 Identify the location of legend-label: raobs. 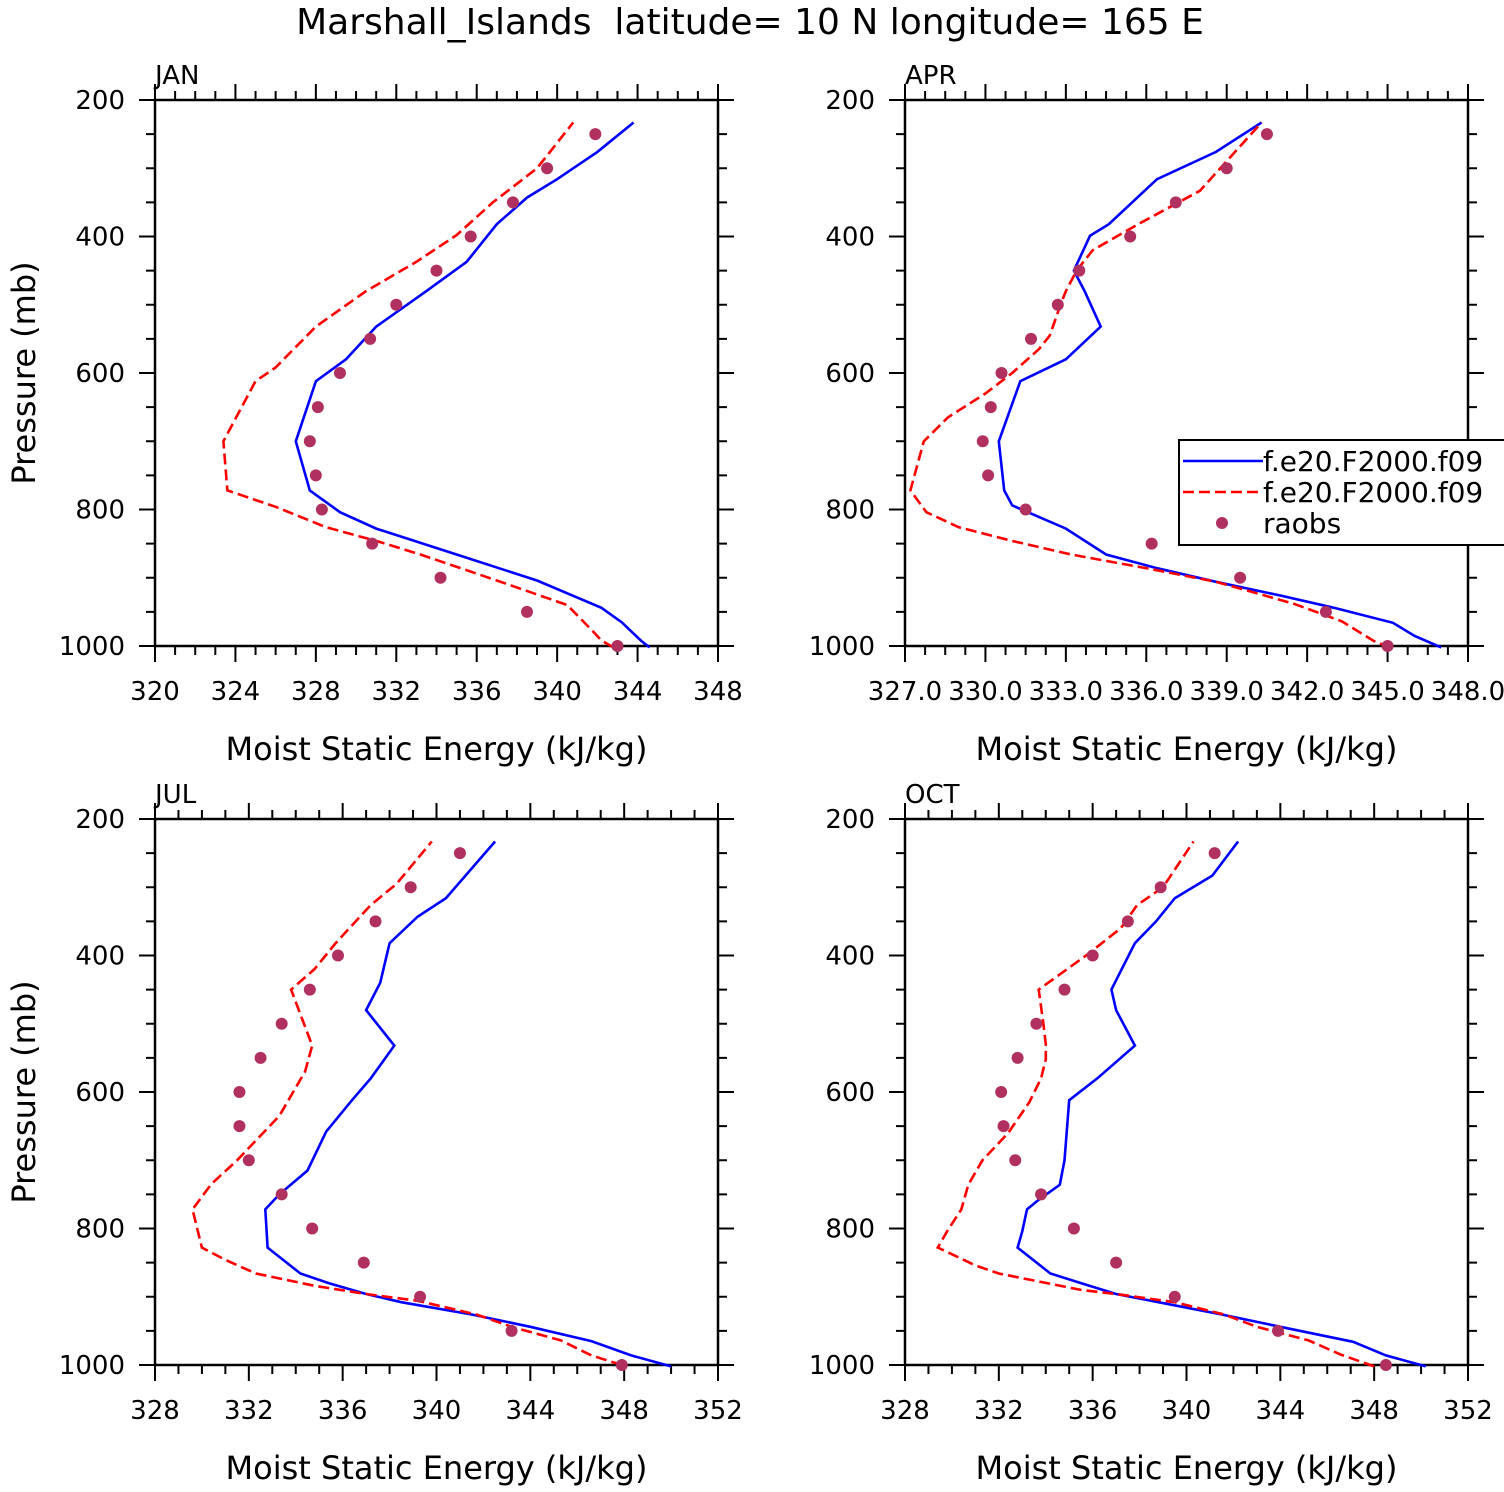
(1302, 523).